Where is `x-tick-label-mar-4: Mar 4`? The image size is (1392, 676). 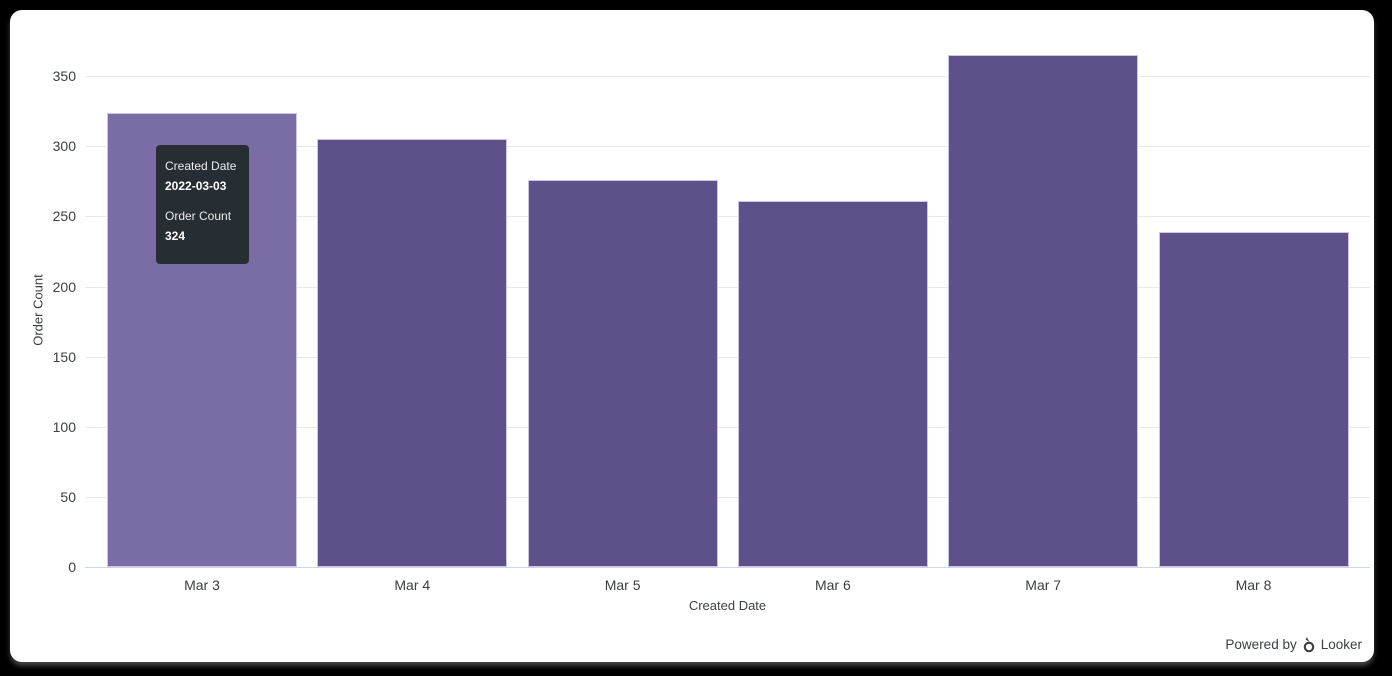
x-tick-label-mar-4: Mar 4 is located at coordinates (412, 585).